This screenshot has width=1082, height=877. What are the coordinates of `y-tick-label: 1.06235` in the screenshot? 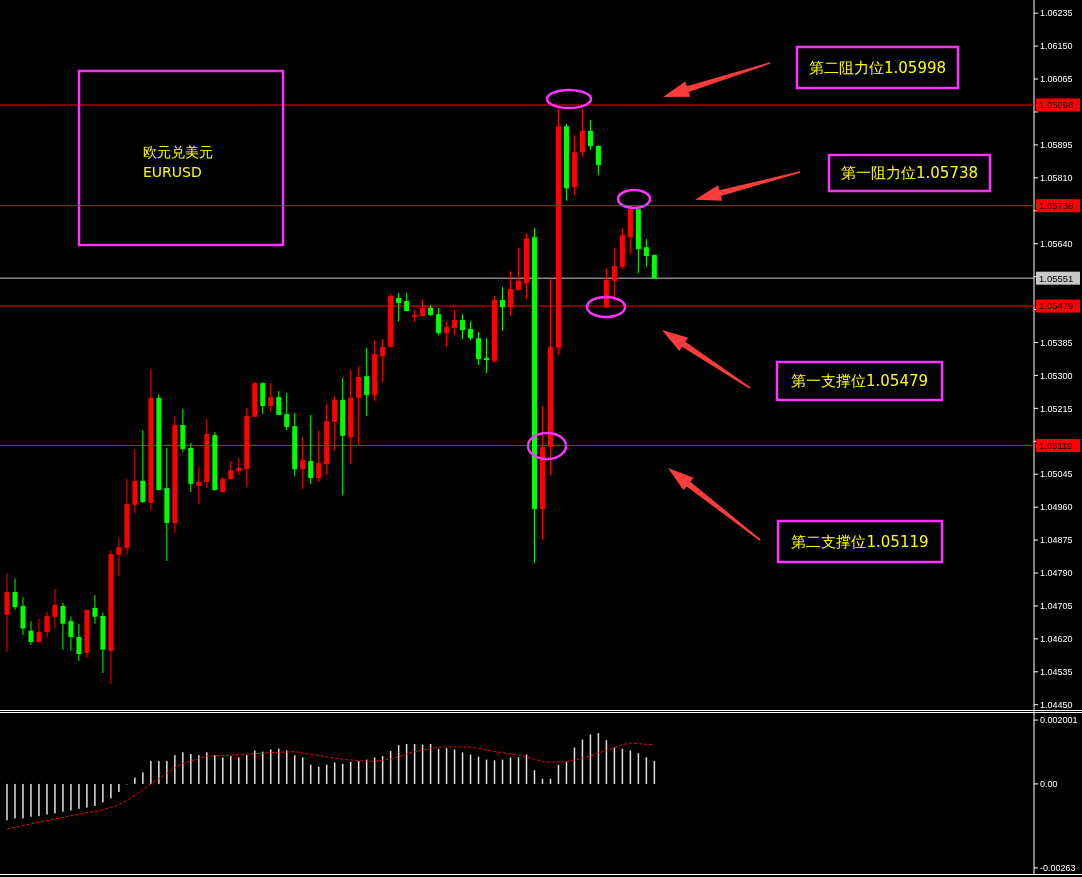 It's located at (1056, 13).